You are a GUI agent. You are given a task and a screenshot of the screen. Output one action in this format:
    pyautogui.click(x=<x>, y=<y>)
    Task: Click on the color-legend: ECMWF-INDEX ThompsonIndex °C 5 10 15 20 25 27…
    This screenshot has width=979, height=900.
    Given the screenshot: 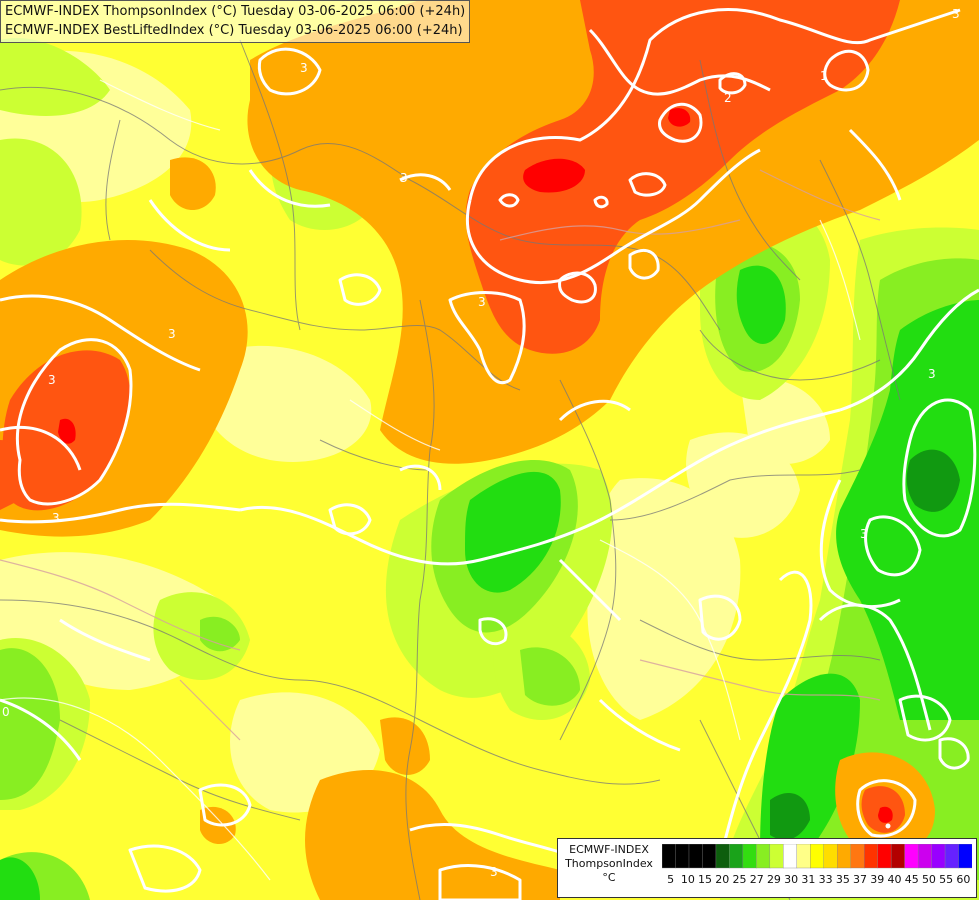 What is the action you would take?
    pyautogui.click(x=767, y=868)
    